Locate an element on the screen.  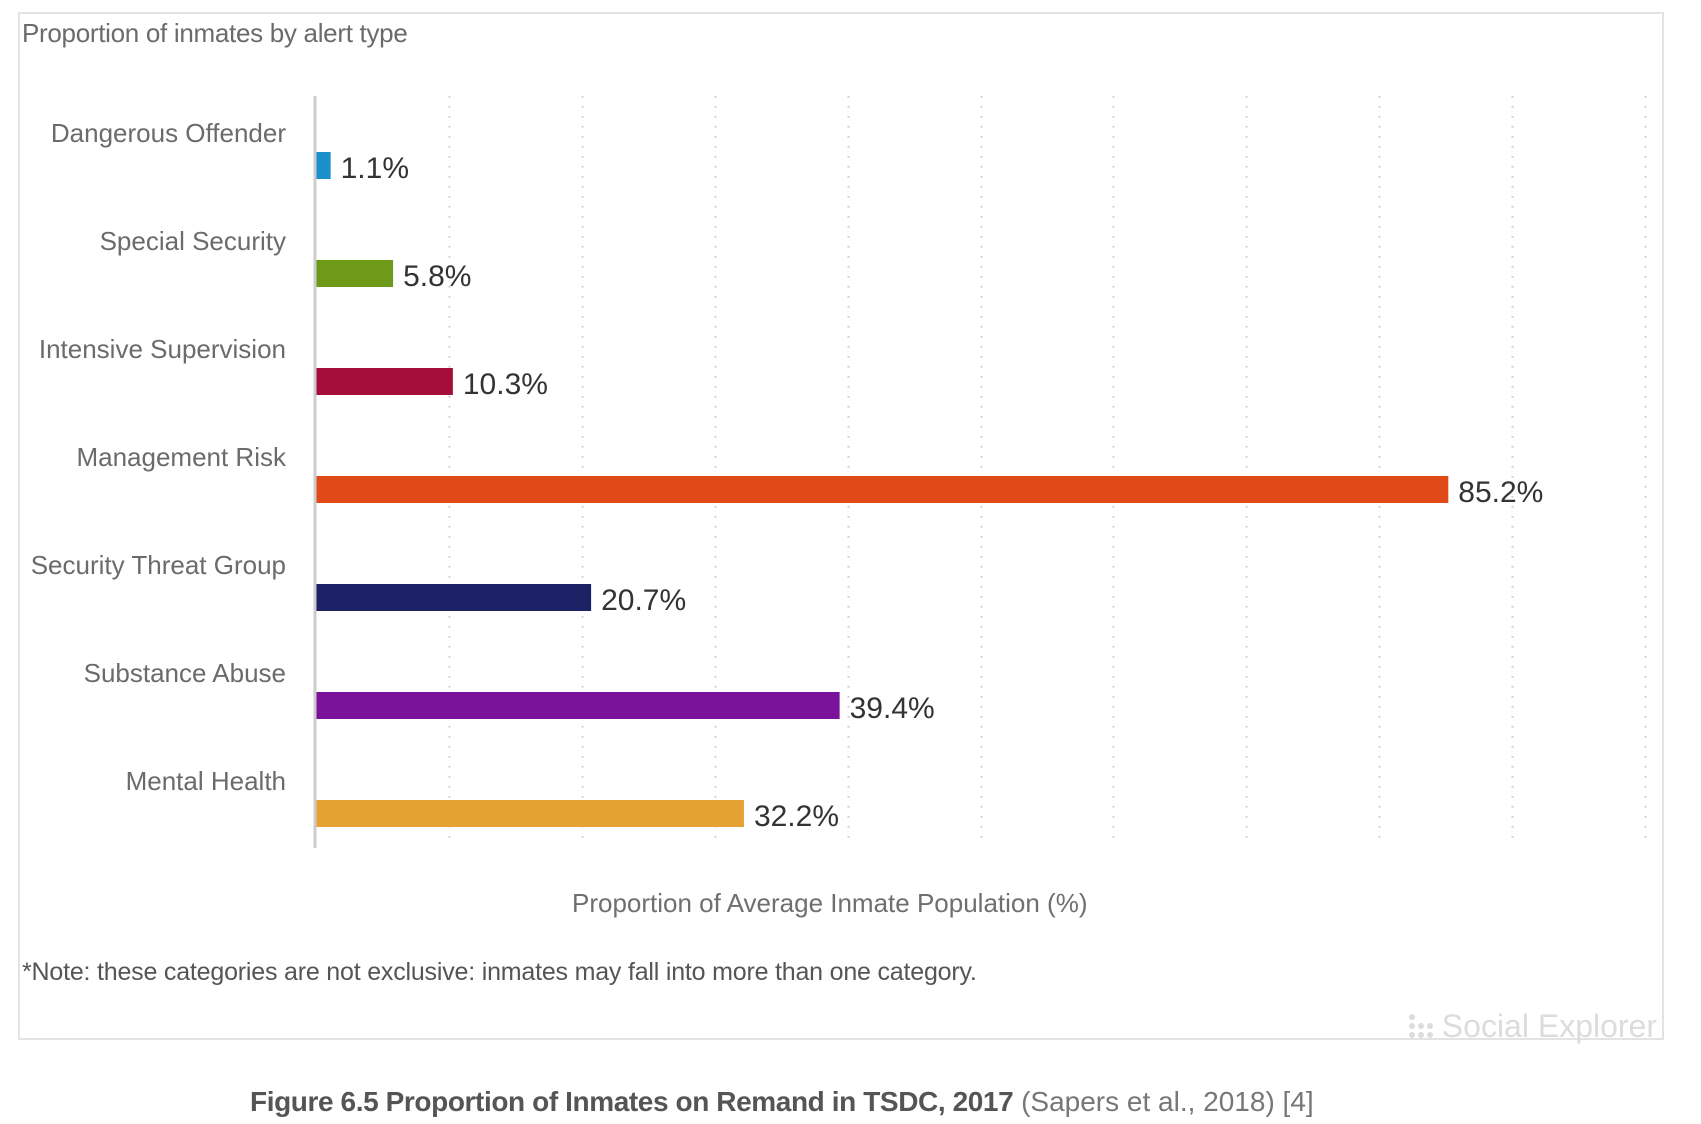
category-label: Special Security is located at coordinates (193, 241).